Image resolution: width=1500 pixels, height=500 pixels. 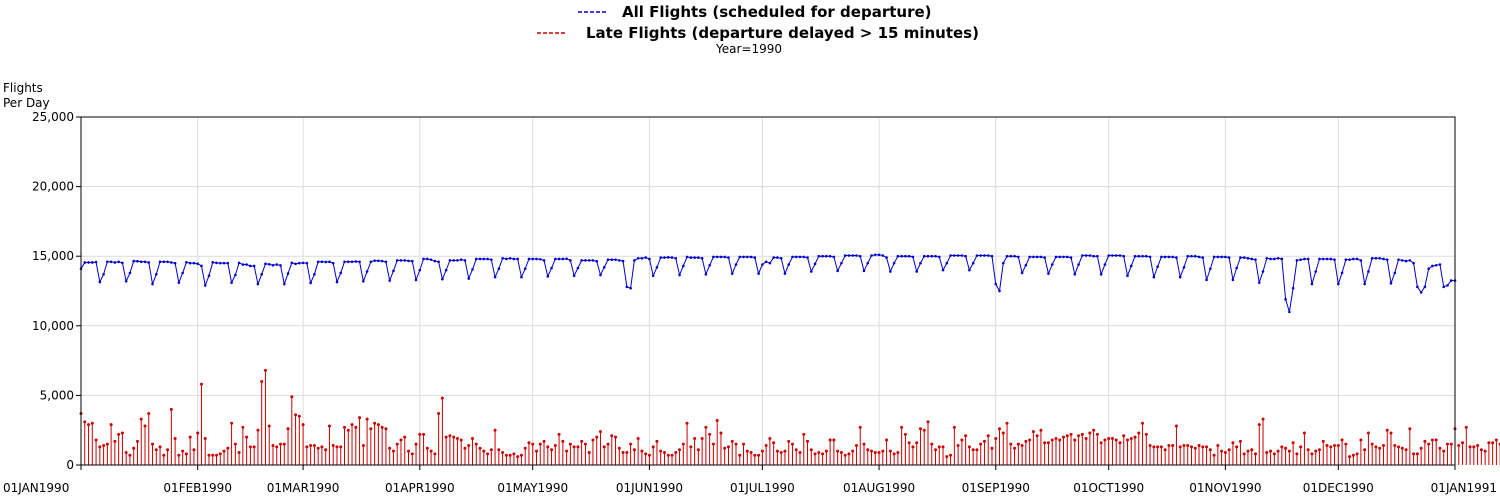 What do you see at coordinates (1338, 488) in the screenshot?
I see `x-tick-label: 01DEC1990` at bounding box center [1338, 488].